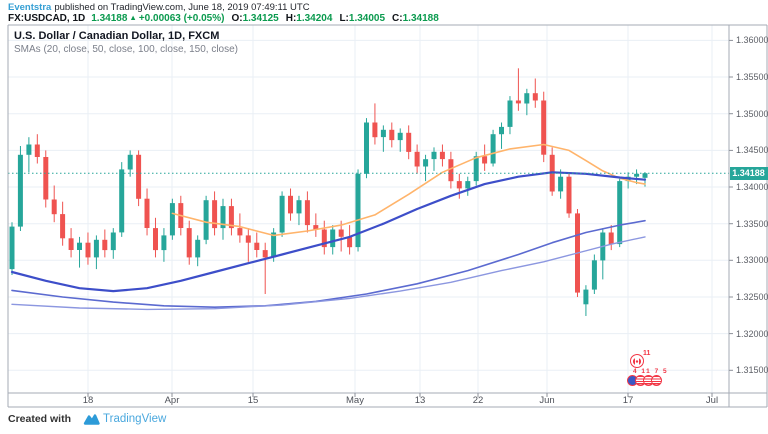 The image size is (768, 434). What do you see at coordinates (752, 223) in the screenshot?
I see `price-axis-label: 1.33500` at bounding box center [752, 223].